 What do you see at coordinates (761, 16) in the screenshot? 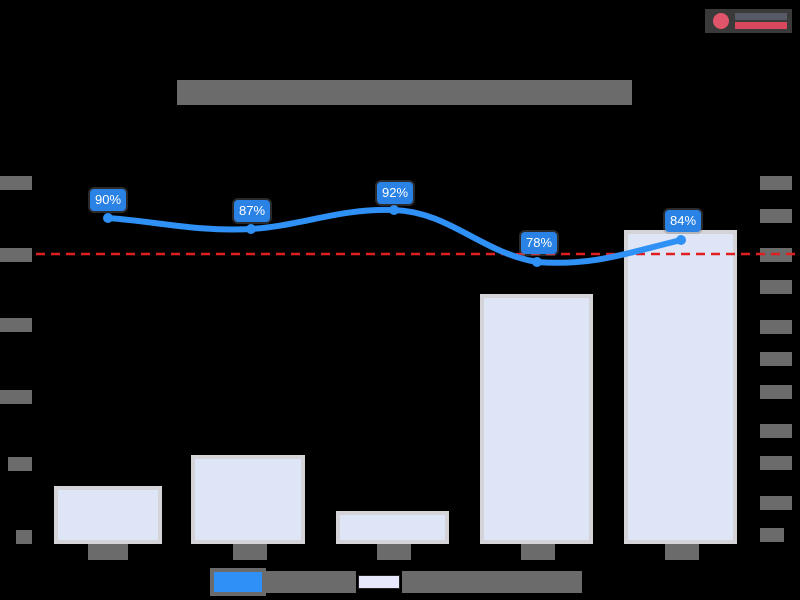
I see `logo-wordmark-top` at bounding box center [761, 16].